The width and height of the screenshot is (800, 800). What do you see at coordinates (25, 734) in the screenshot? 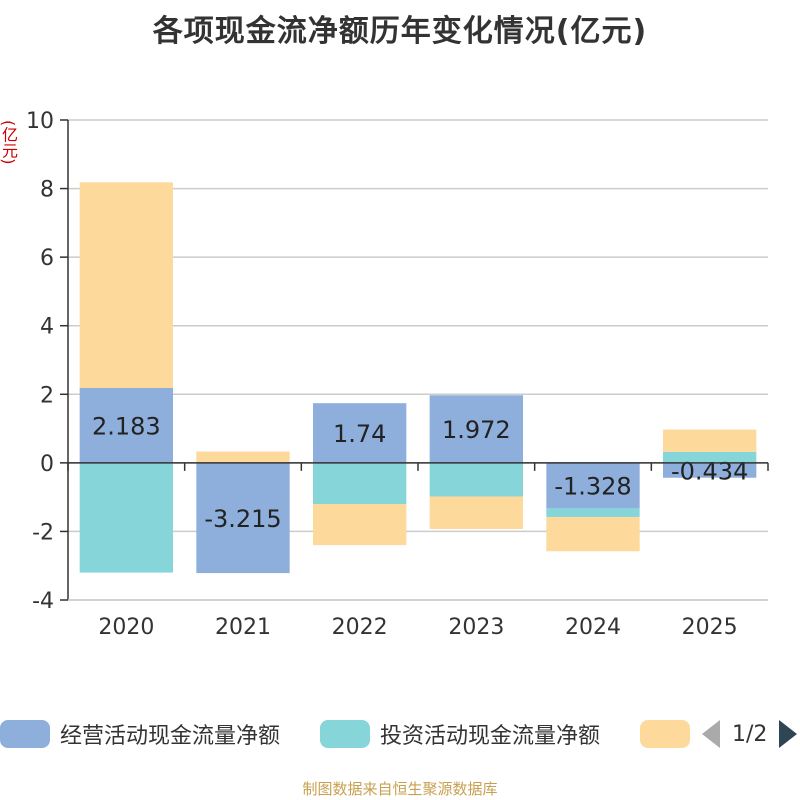
I see `legend-swatch-operating` at bounding box center [25, 734].